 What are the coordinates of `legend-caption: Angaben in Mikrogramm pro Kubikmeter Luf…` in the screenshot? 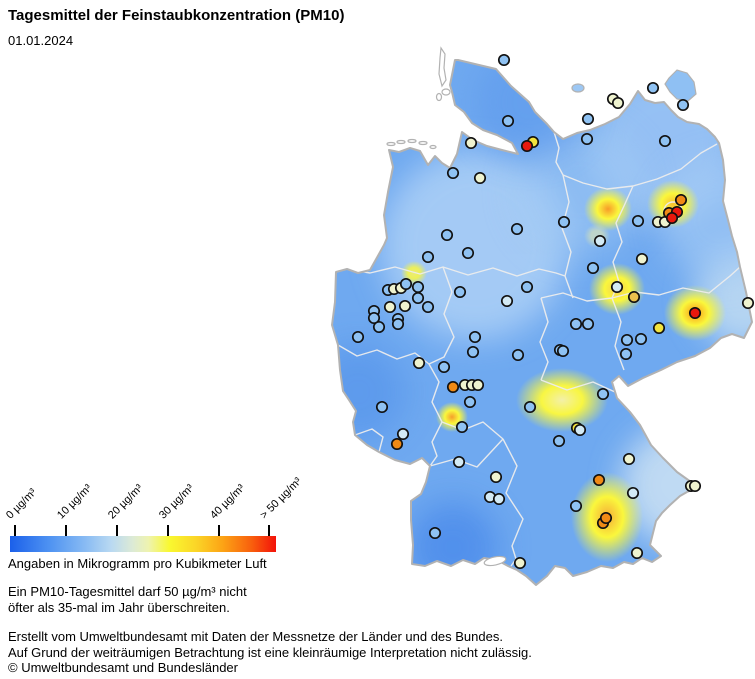 It's located at (137, 563).